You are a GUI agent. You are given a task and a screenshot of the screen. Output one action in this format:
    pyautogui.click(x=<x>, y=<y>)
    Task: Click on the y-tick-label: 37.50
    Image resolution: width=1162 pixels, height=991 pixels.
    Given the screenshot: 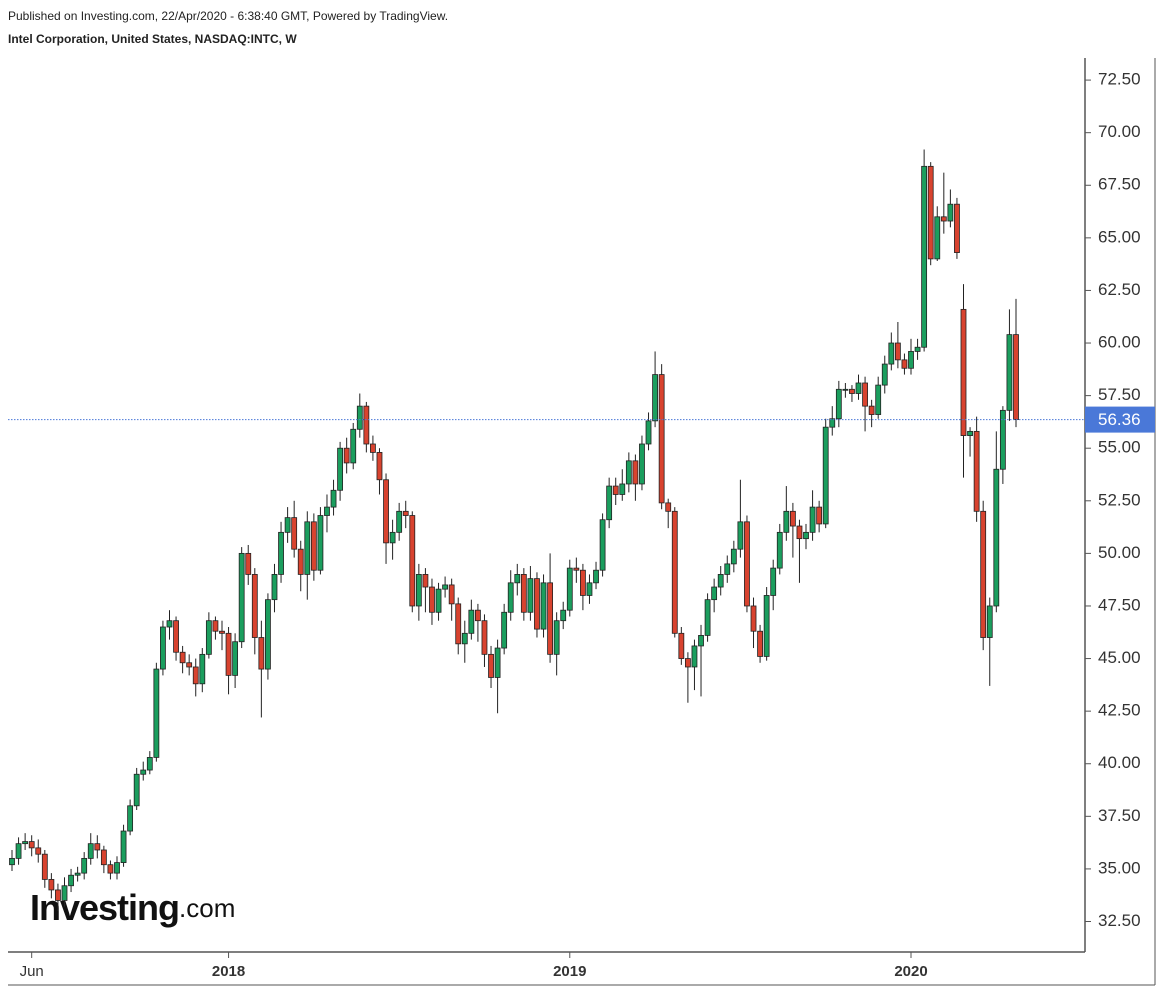 What is the action you would take?
    pyautogui.click(x=1119, y=815)
    